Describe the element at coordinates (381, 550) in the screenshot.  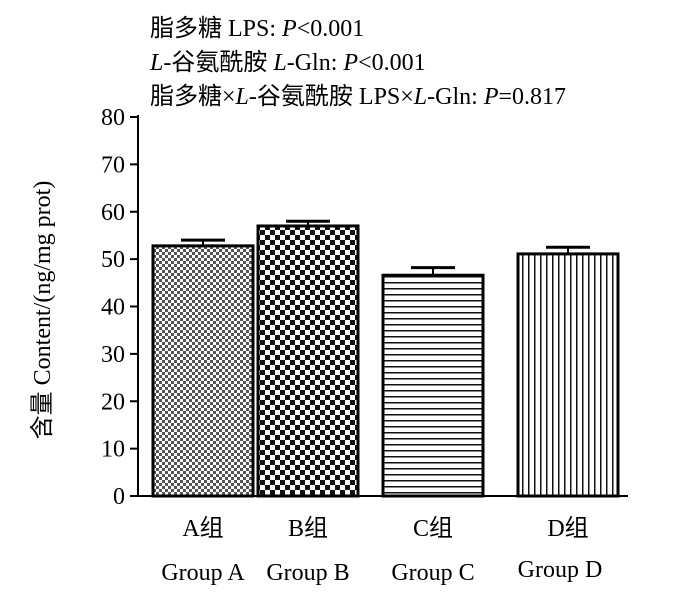
I see `x-category-labels: A组 Group A B组 Group B C组 Group C D组 Group D` at that location.